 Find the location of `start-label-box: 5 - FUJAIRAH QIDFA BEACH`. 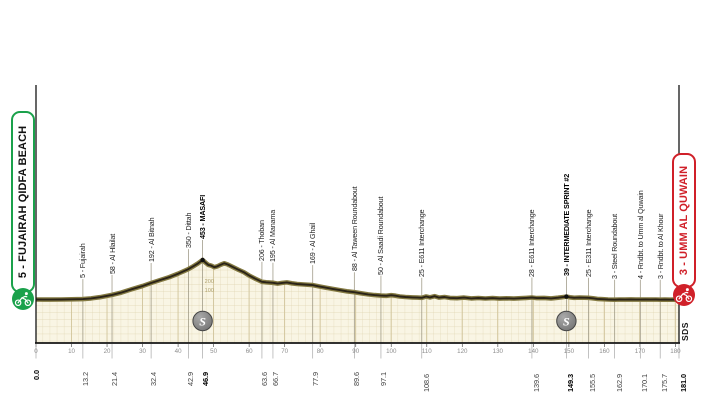

start-label-box: 5 - FUJAIRAH QIDFA BEACH is located at coordinates (23, 202).